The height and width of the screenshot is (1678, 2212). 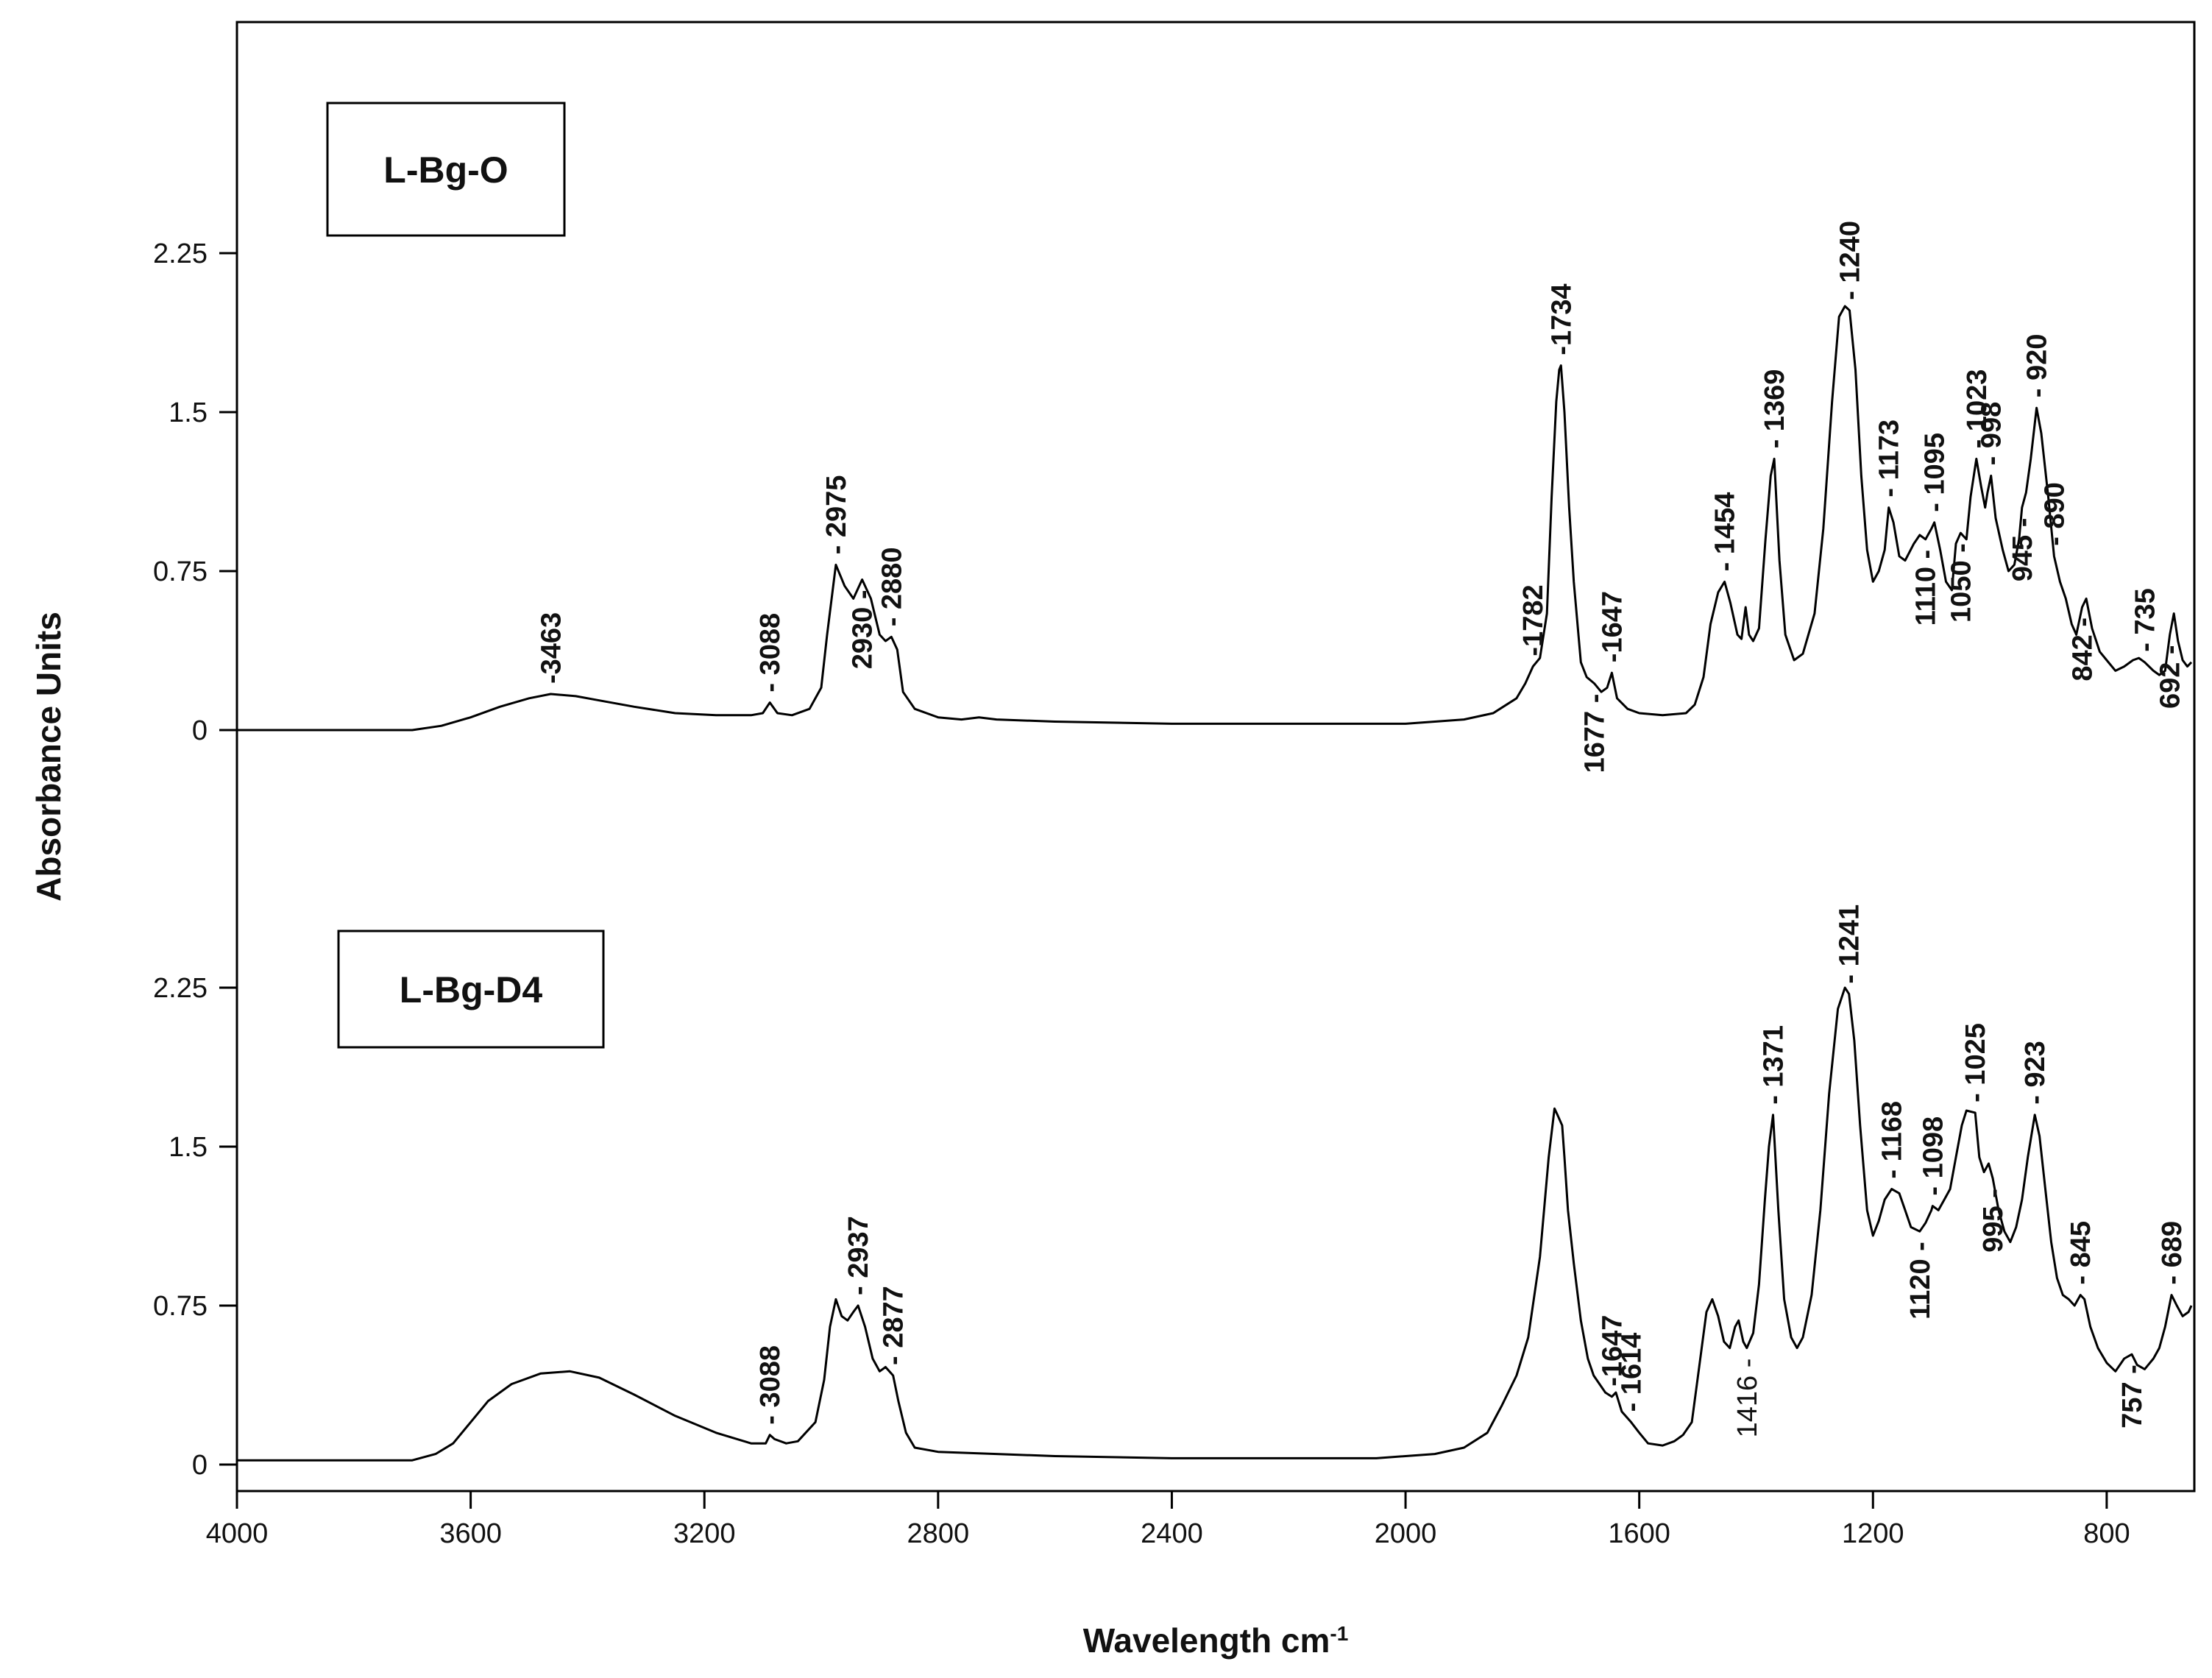 I want to click on peak-label: - 1369, so click(x=1774, y=409).